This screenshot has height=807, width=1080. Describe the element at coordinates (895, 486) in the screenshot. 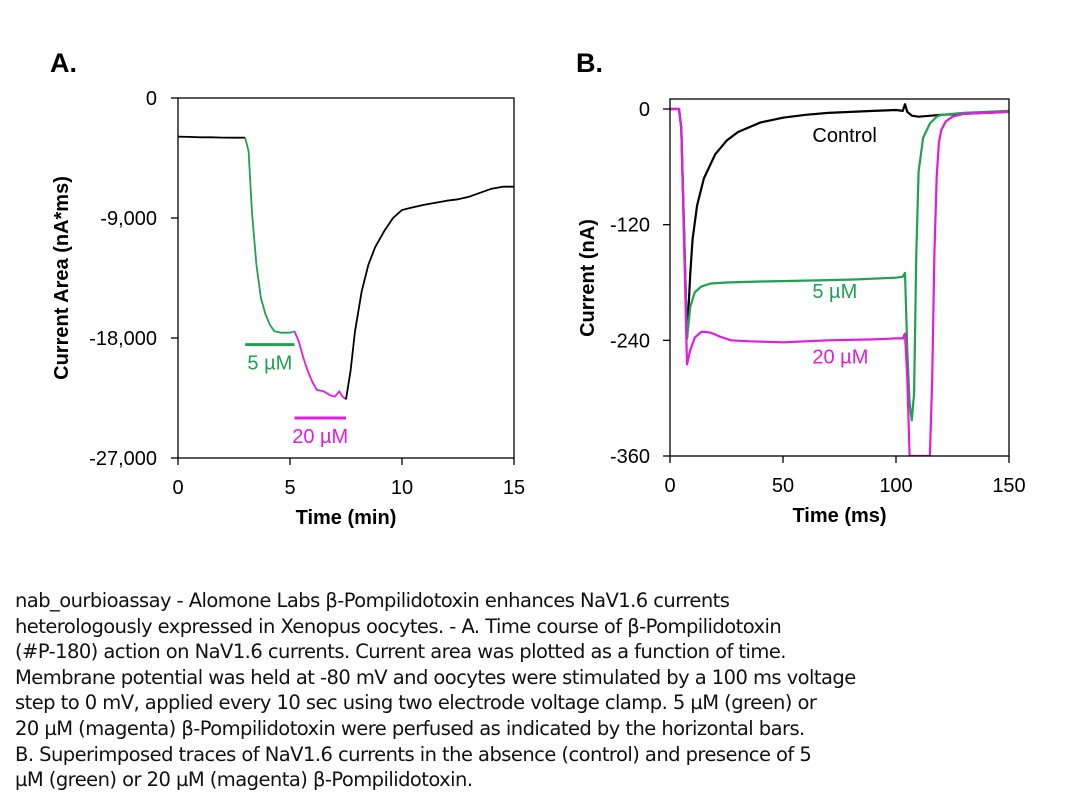

I see `x-tick-label: 100` at that location.